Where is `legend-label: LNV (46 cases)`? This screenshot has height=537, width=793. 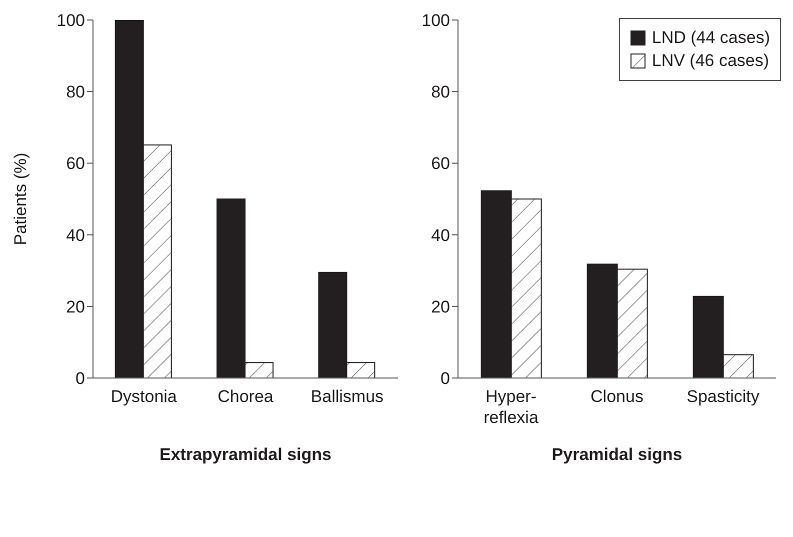 legend-label: LNV (46 cases) is located at coordinates (711, 61).